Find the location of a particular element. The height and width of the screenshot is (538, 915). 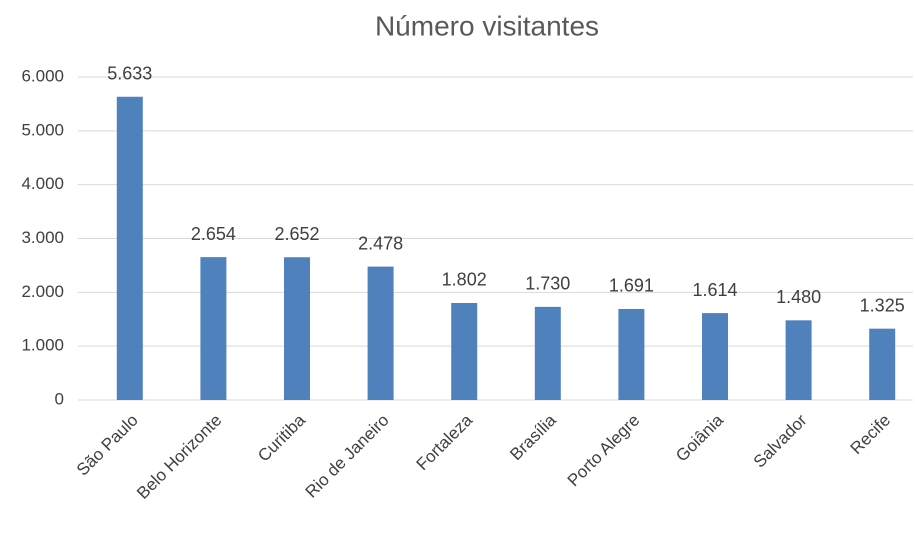

x-tick-label: Goiânia is located at coordinates (699, 437).